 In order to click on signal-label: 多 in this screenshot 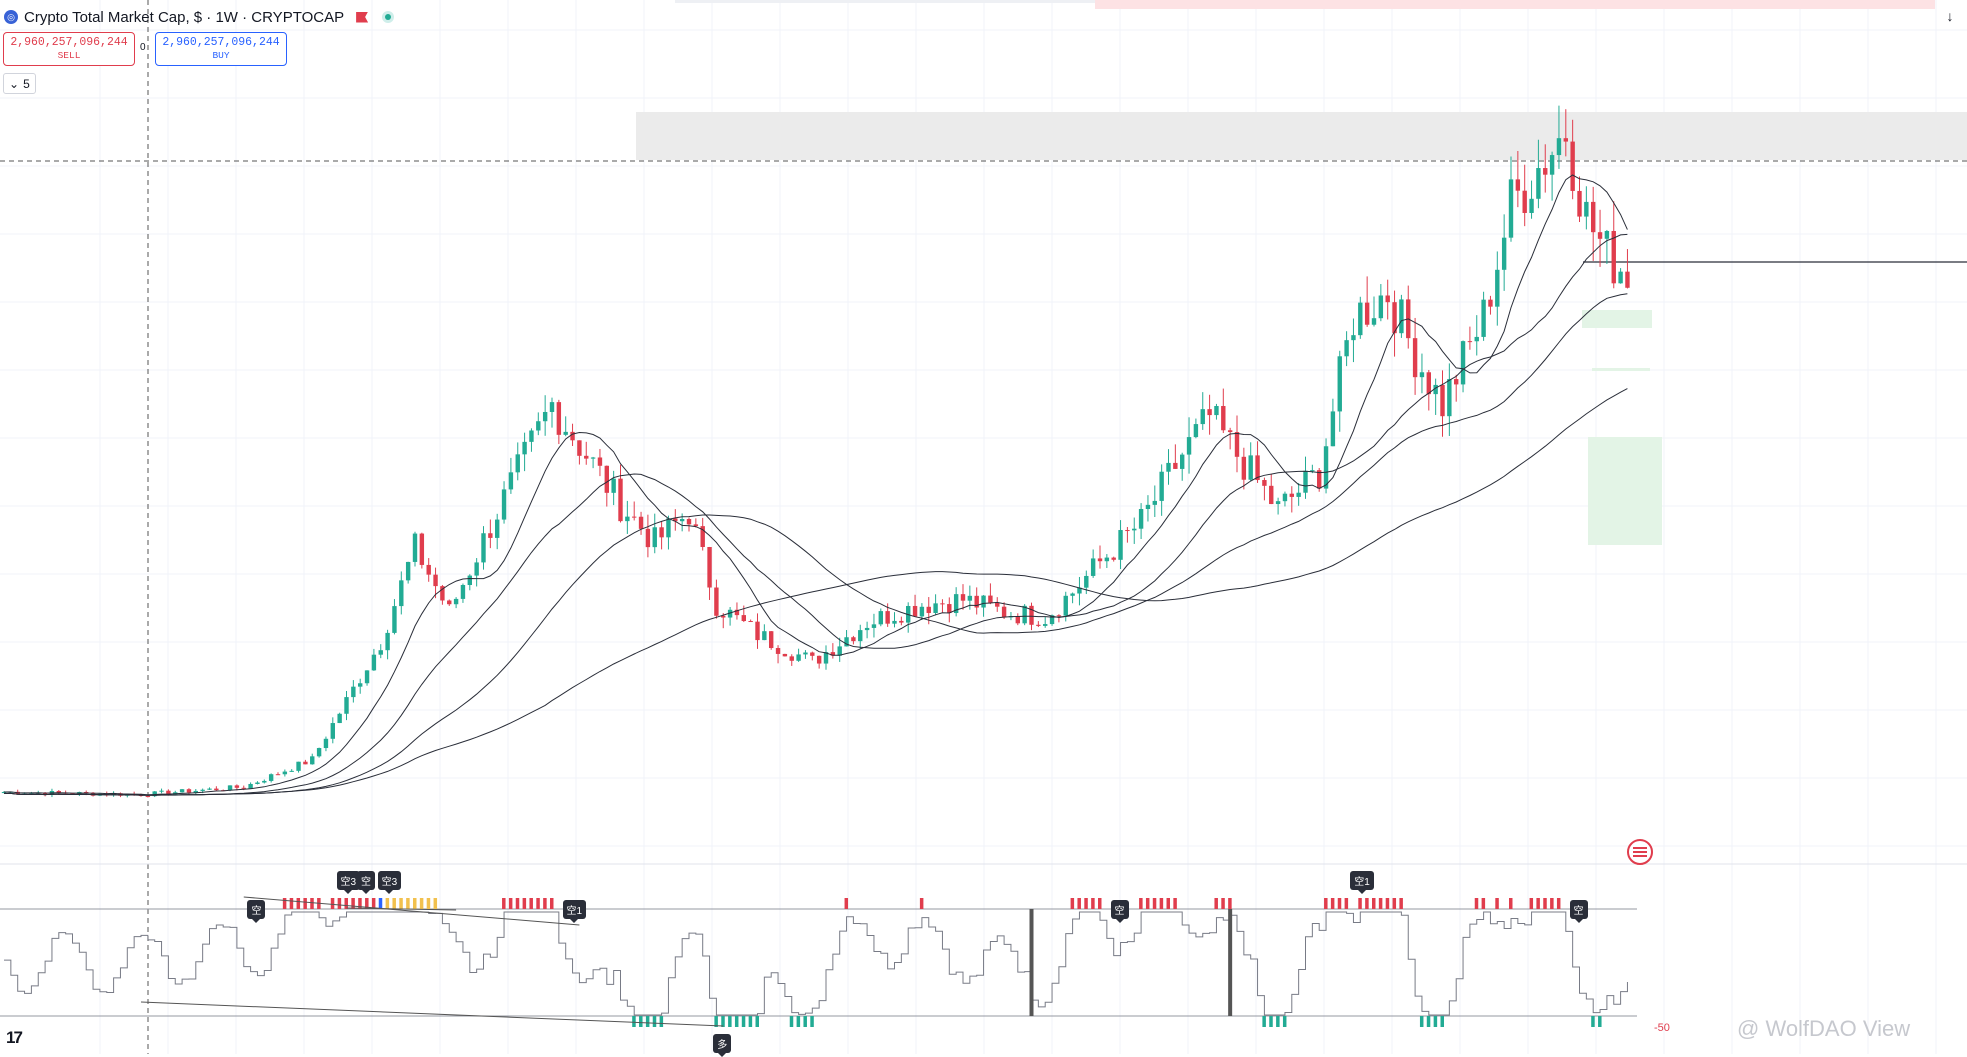, I will do `click(722, 1045)`.